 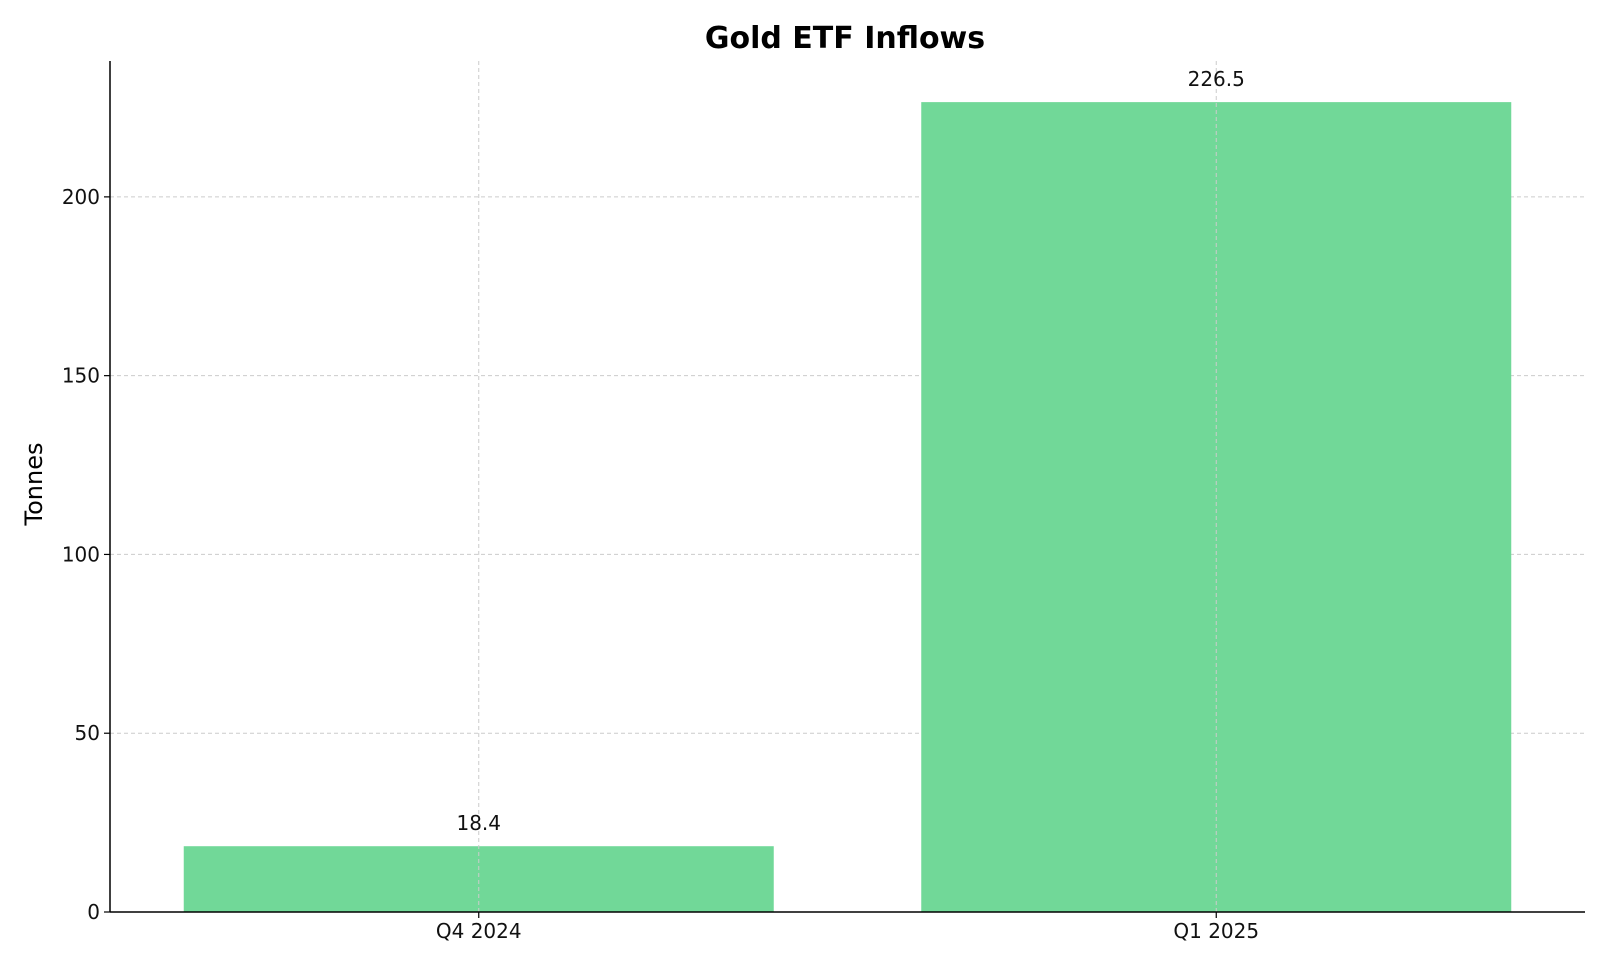 What do you see at coordinates (479, 931) in the screenshot?
I see `x-tick-label: Q4 2024` at bounding box center [479, 931].